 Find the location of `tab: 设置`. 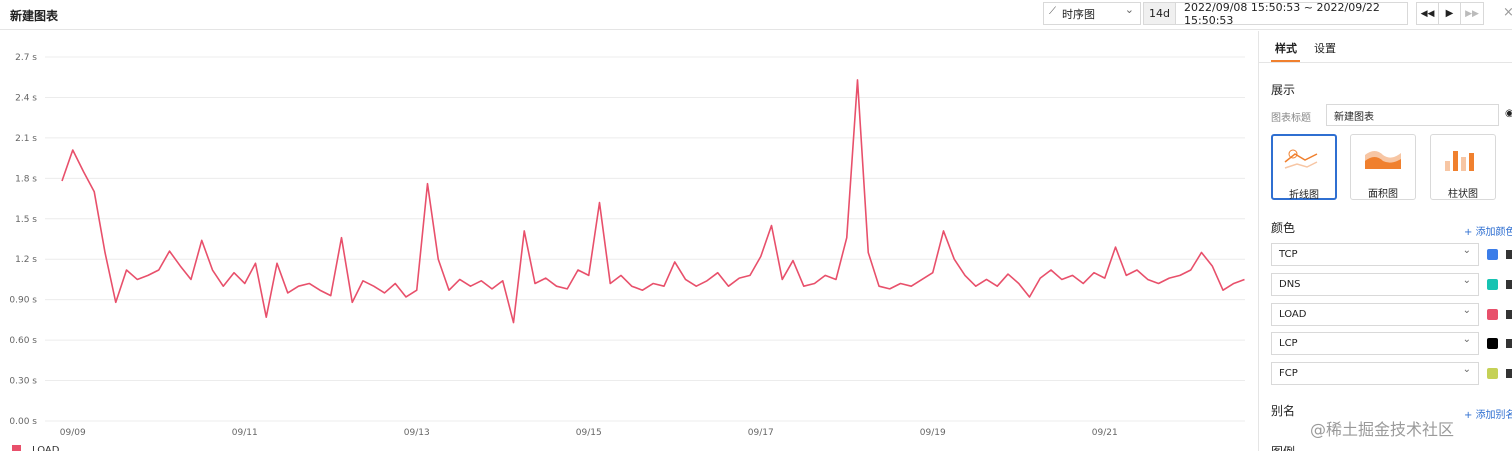

tab: 设置 is located at coordinates (1325, 48).